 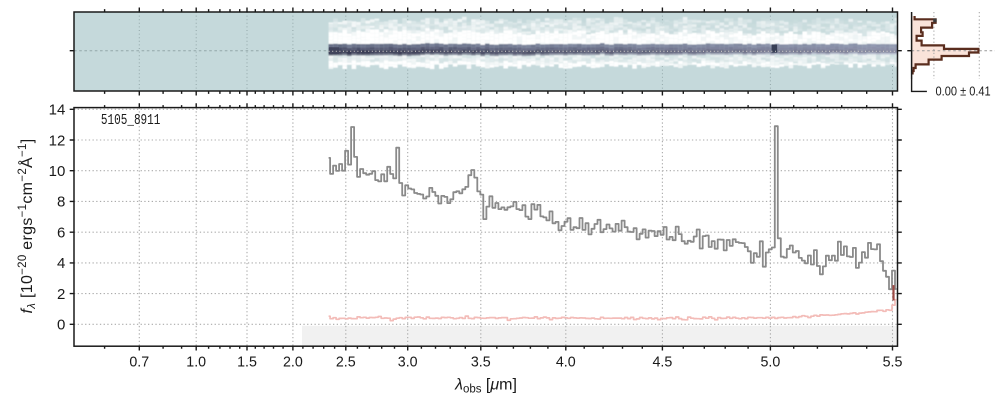 What do you see at coordinates (663, 361) in the screenshot?
I see `svg-text: 4.5` at bounding box center [663, 361].